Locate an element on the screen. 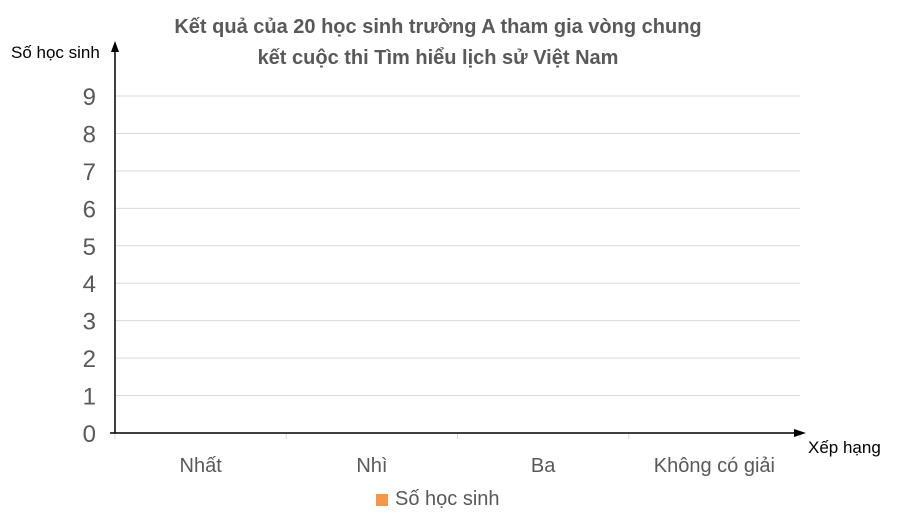 The height and width of the screenshot is (519, 911). y-tick-label: 3 is located at coordinates (89, 322).